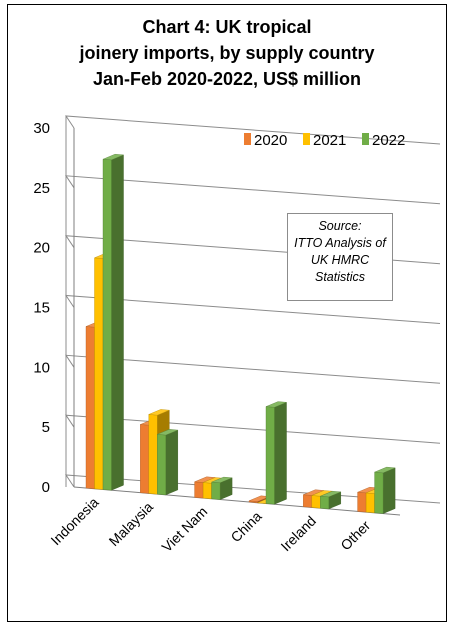 This screenshot has width=458, height=635. I want to click on y-tick-labels: 0 5 10 15 20 25 30, so click(41, 308).